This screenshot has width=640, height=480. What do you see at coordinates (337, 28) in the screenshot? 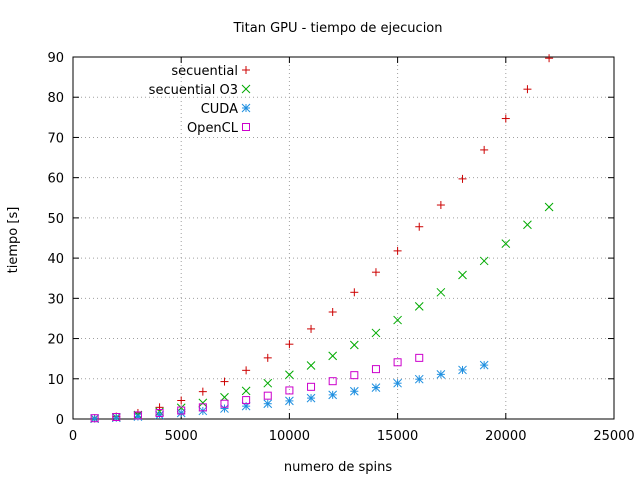
I see `chart-title: Titan GPU - tiempo de ejecucion` at bounding box center [337, 28].